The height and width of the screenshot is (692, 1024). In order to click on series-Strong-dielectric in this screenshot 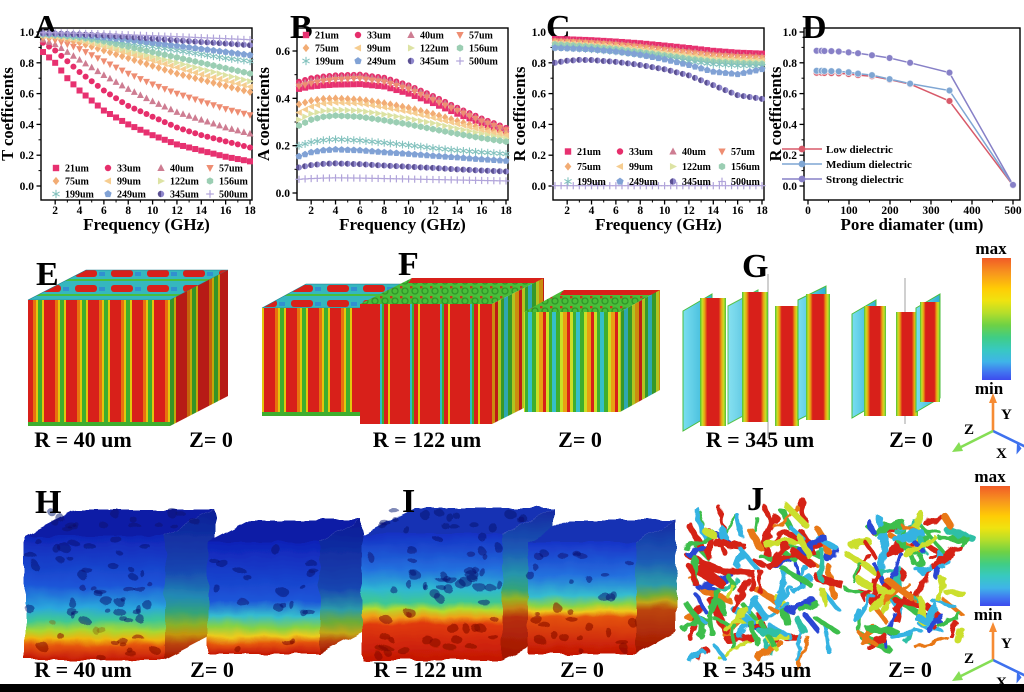, I will do `click(914, 117)`.